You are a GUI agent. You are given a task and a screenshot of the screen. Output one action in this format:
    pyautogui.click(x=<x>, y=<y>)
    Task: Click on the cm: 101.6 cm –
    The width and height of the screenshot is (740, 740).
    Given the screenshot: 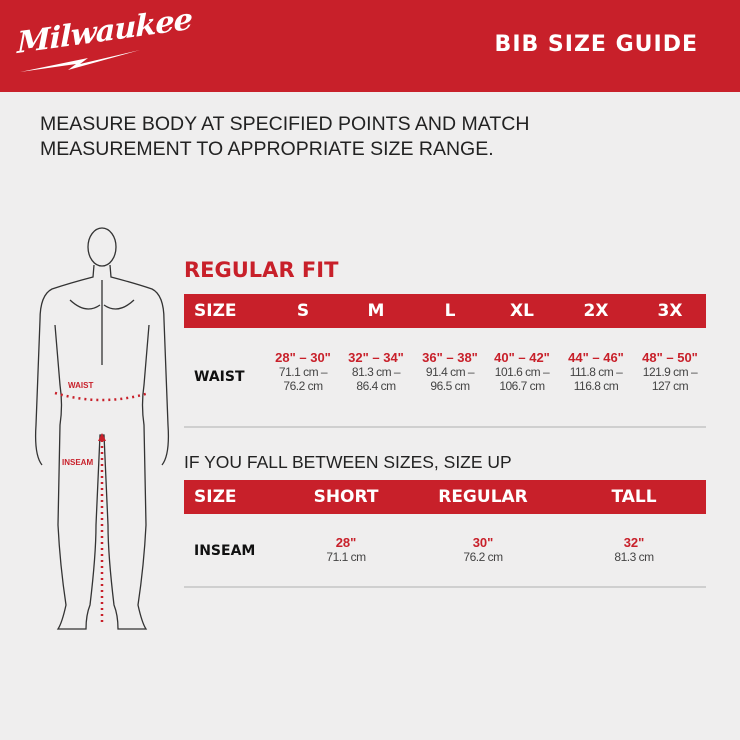 What is the action you would take?
    pyautogui.click(x=522, y=372)
    